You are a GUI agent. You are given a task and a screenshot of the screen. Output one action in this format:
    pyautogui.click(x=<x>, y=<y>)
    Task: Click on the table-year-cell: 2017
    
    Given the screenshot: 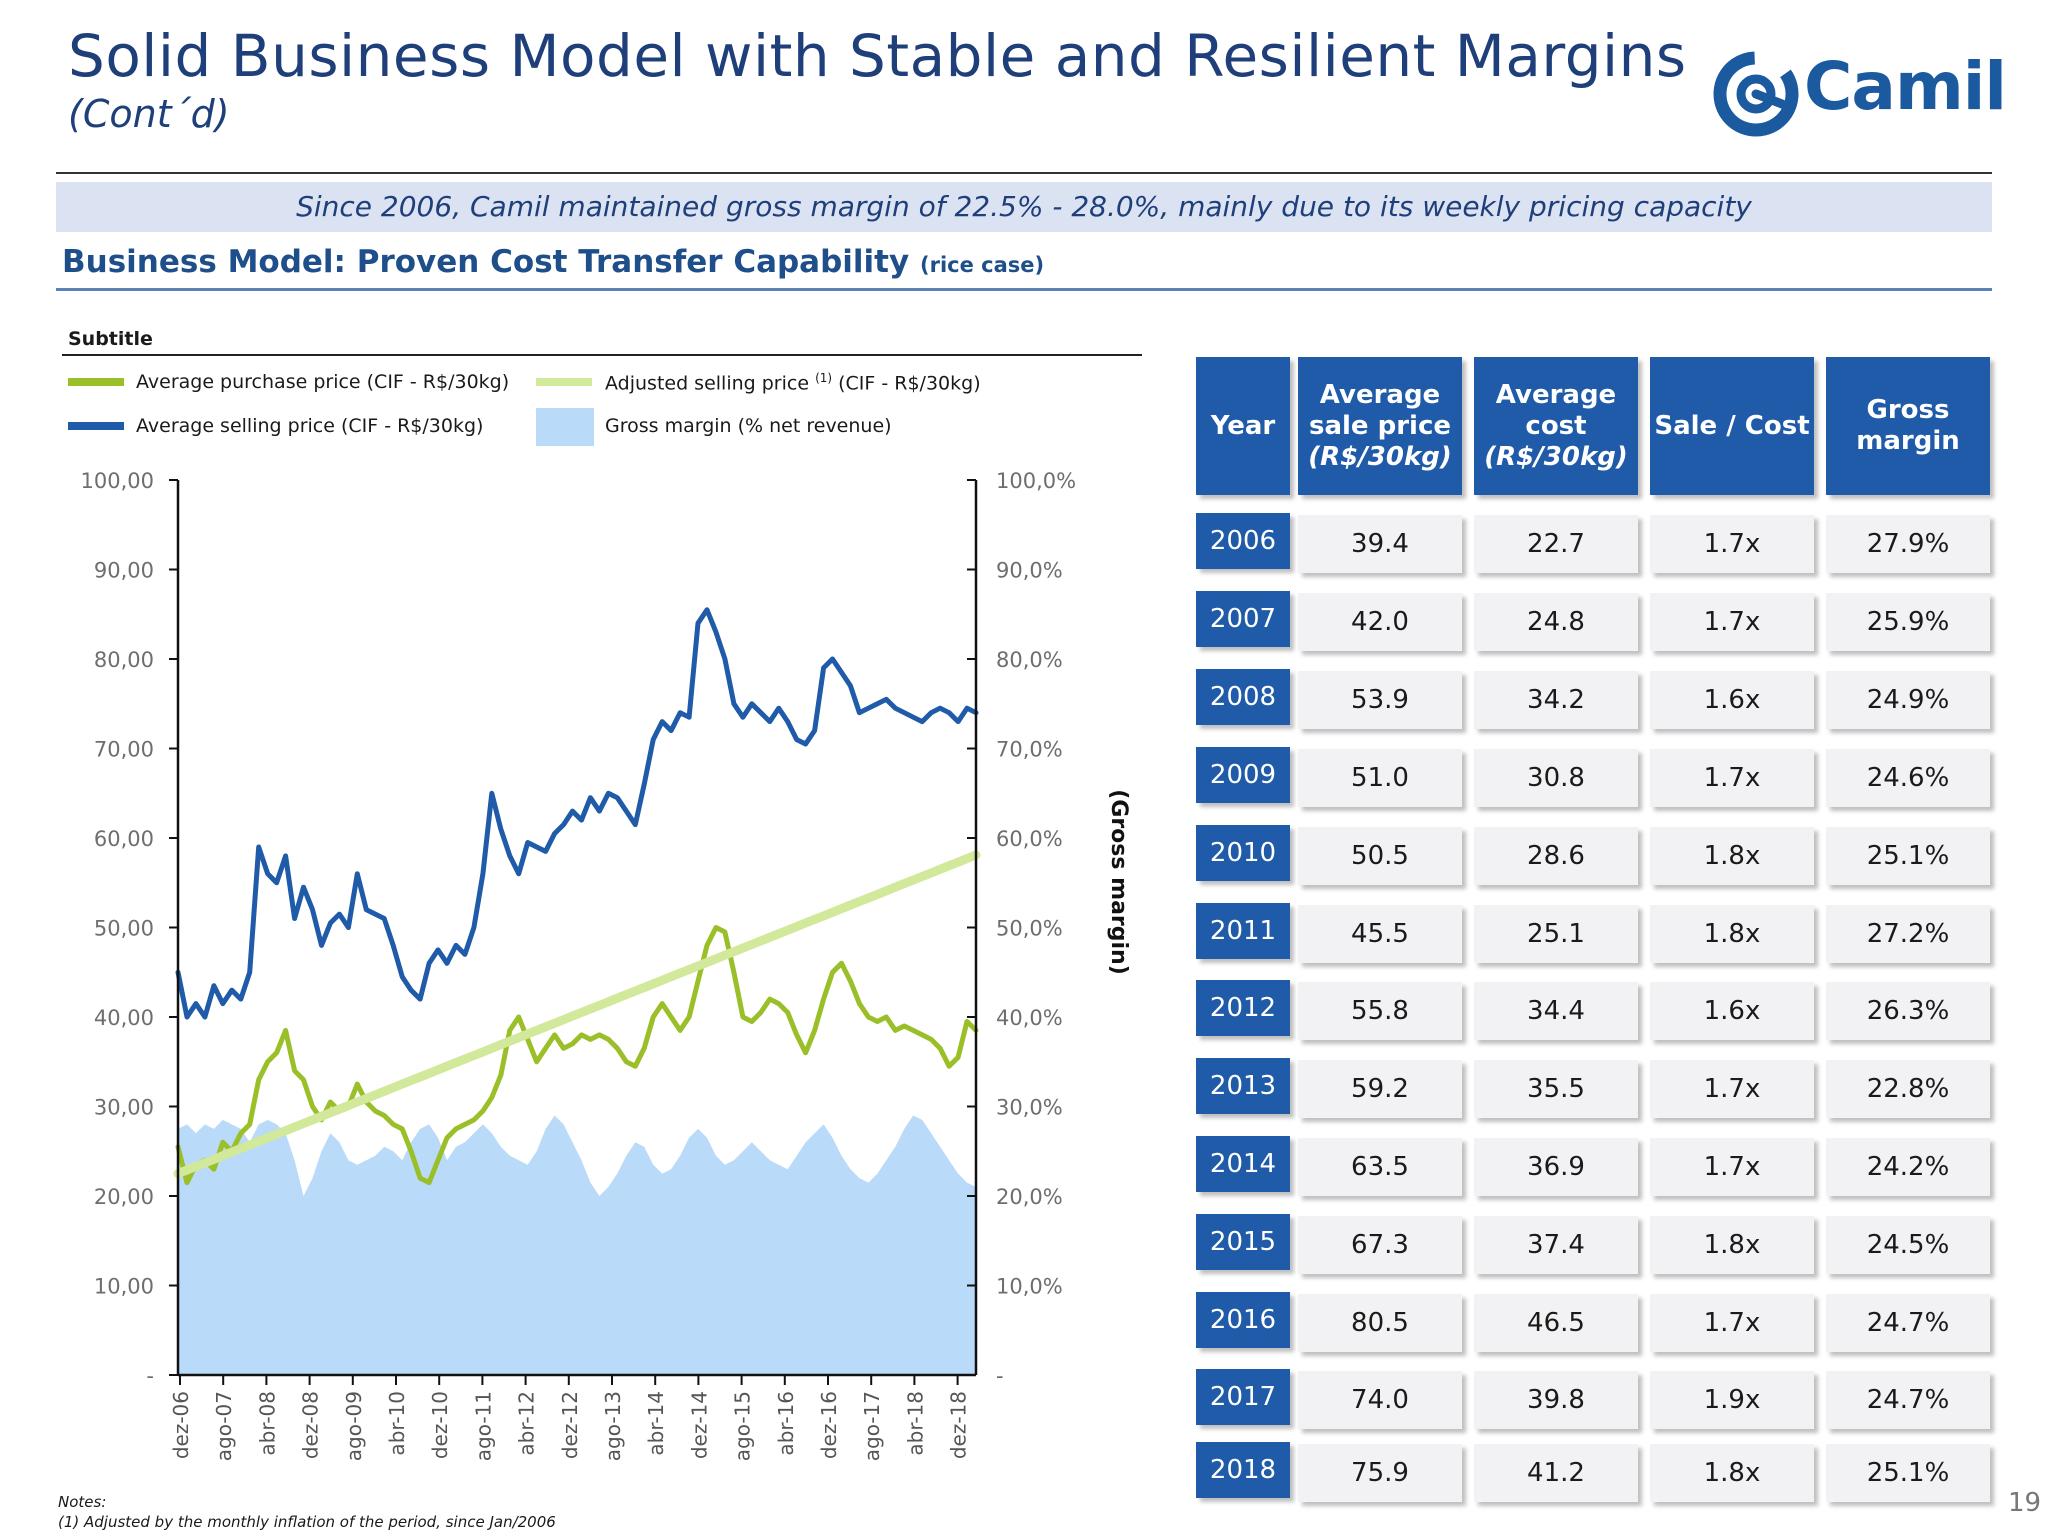 What is the action you would take?
    pyautogui.click(x=1243, y=1397)
    